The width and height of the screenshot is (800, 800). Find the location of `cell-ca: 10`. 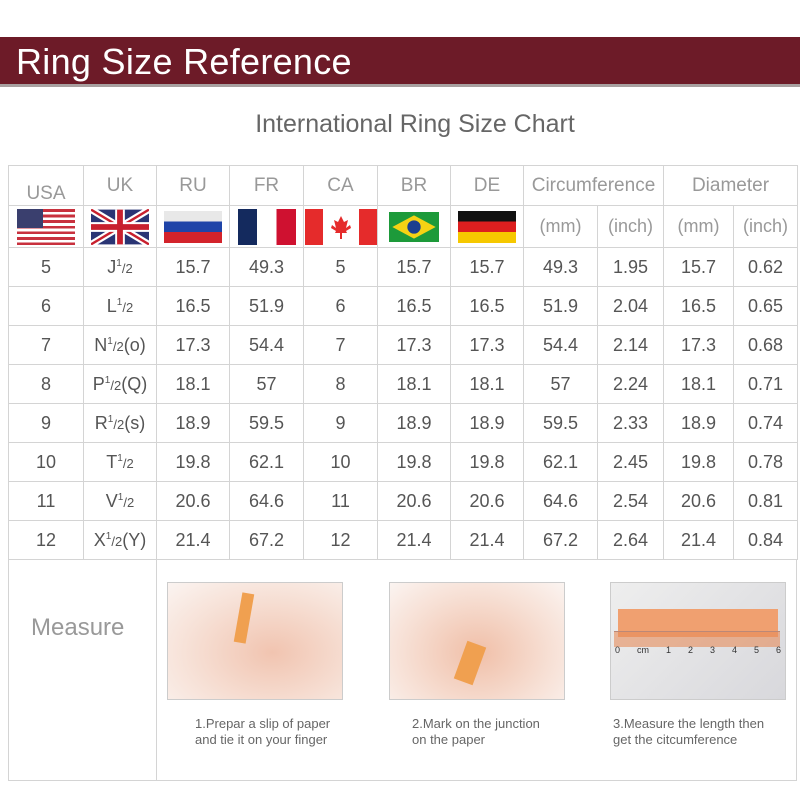

cell-ca: 10 is located at coordinates (340, 462).